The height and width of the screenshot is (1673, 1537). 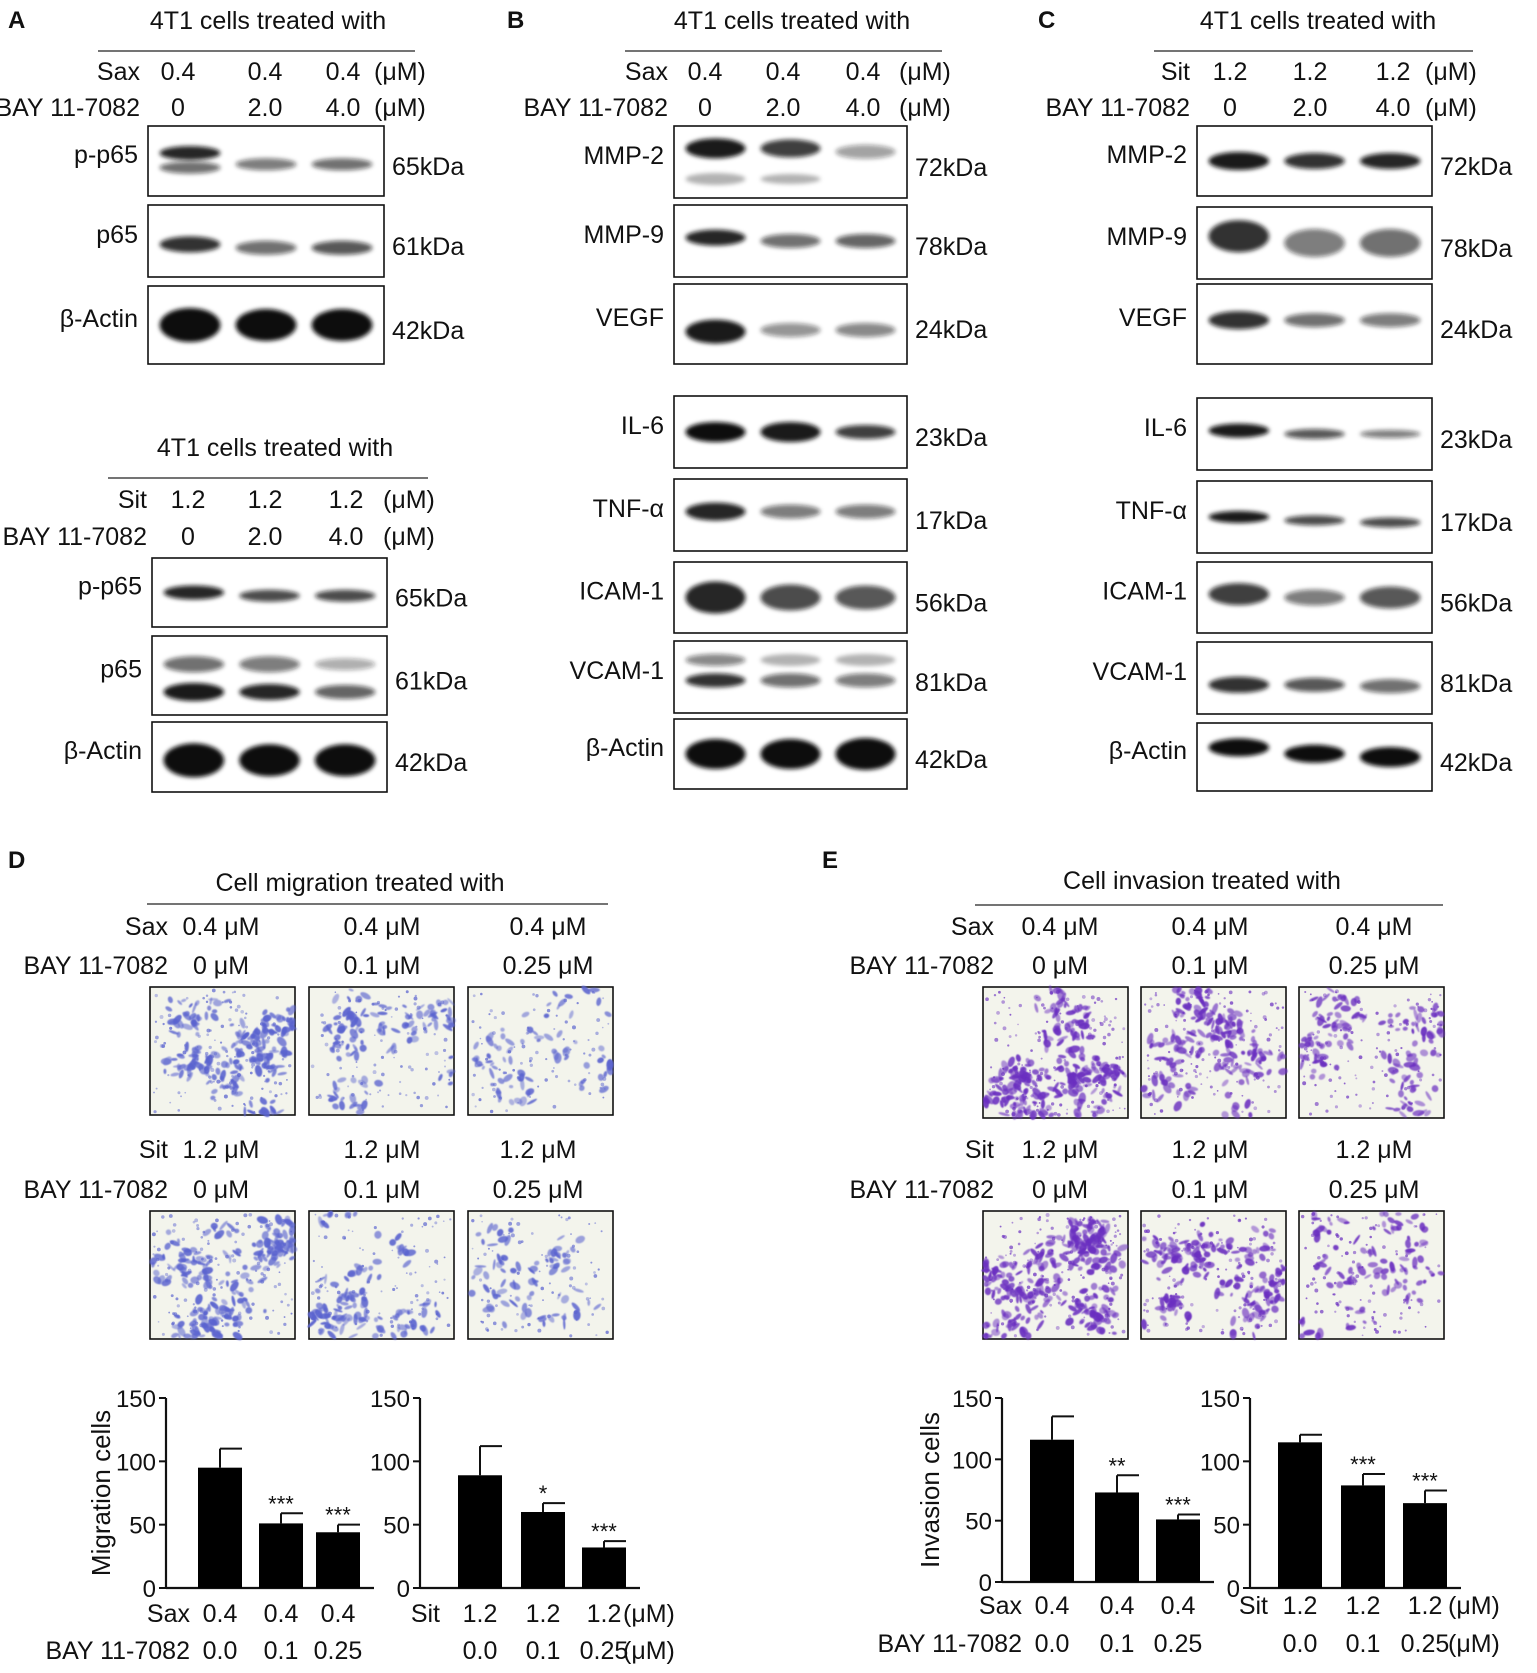 What do you see at coordinates (1476, 167) in the screenshot?
I see `kda-label: 72kDa` at bounding box center [1476, 167].